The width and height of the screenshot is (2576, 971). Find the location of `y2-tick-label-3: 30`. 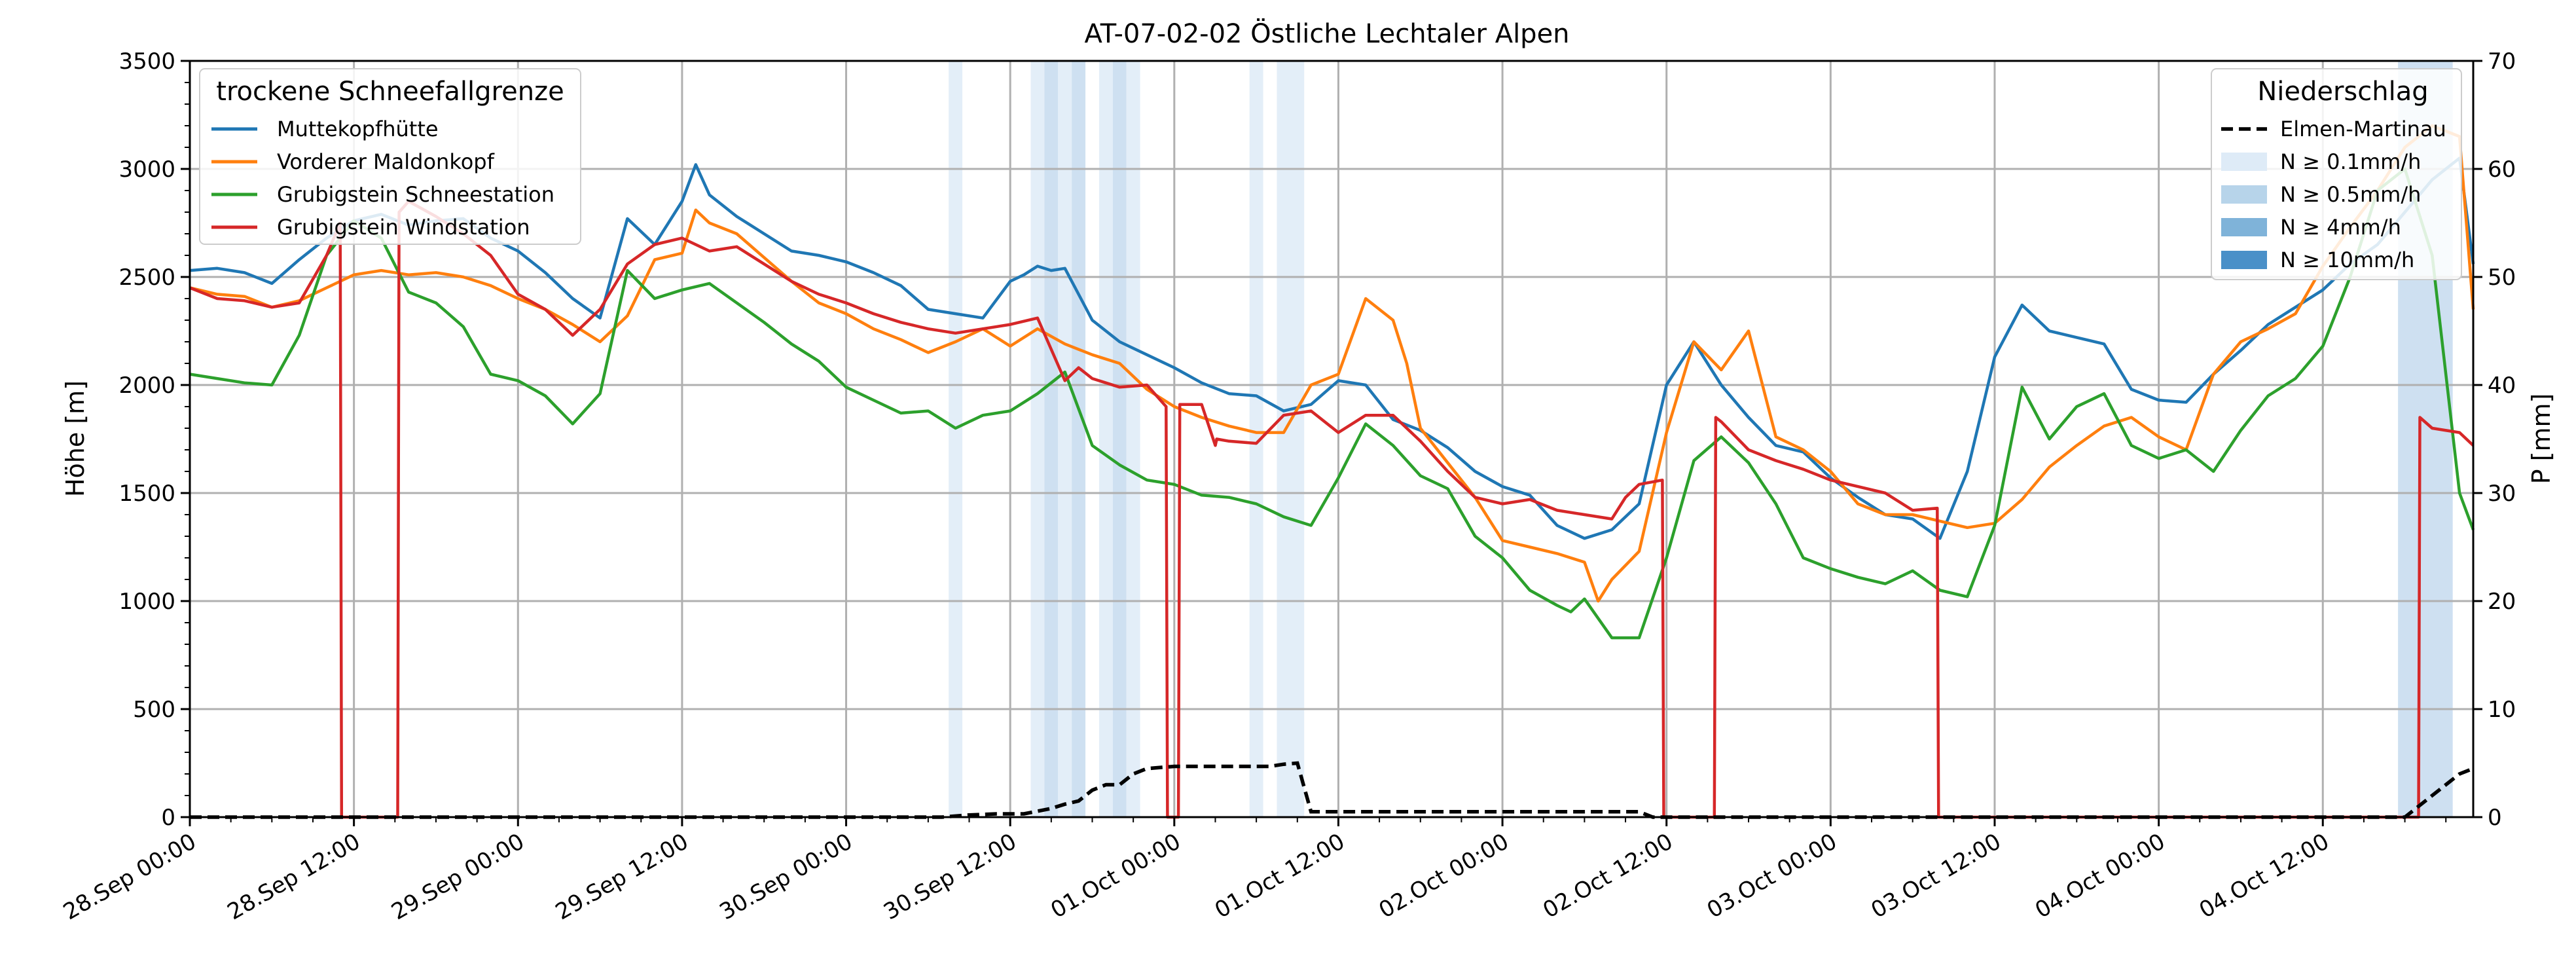

y2-tick-label-3: 30 is located at coordinates (2502, 494).